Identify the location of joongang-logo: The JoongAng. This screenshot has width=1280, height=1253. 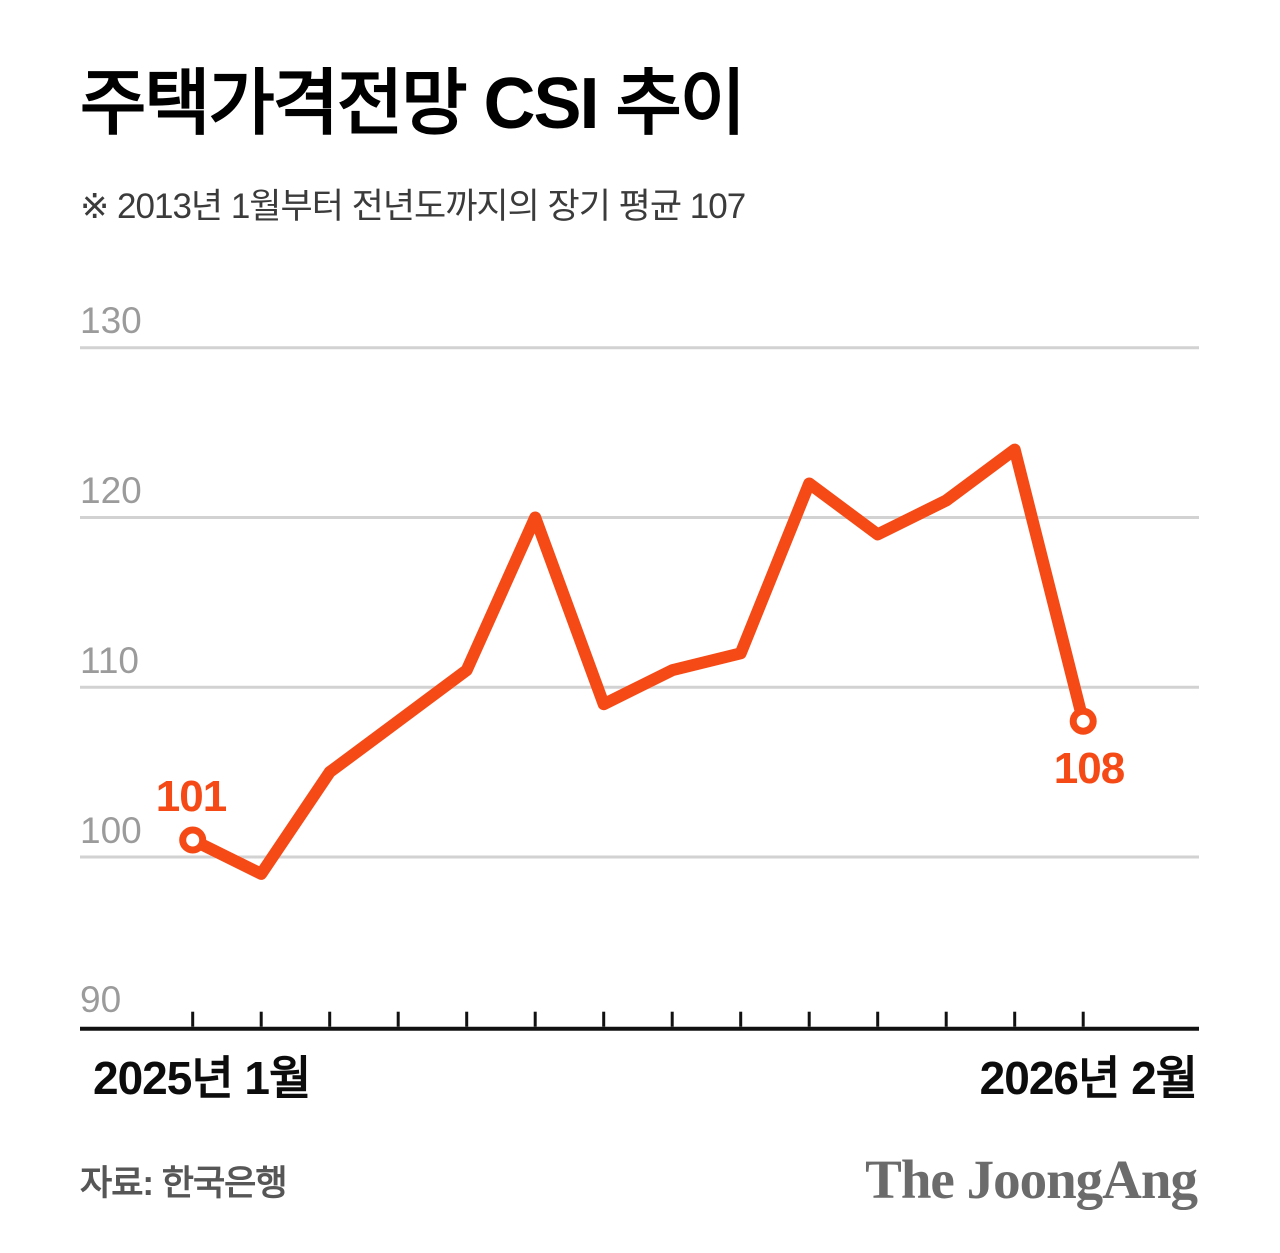
(1031, 1179).